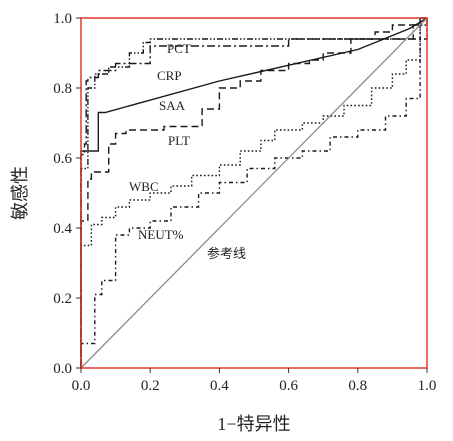  What do you see at coordinates (172, 105) in the screenshot?
I see `series-label-saa: SAA` at bounding box center [172, 105].